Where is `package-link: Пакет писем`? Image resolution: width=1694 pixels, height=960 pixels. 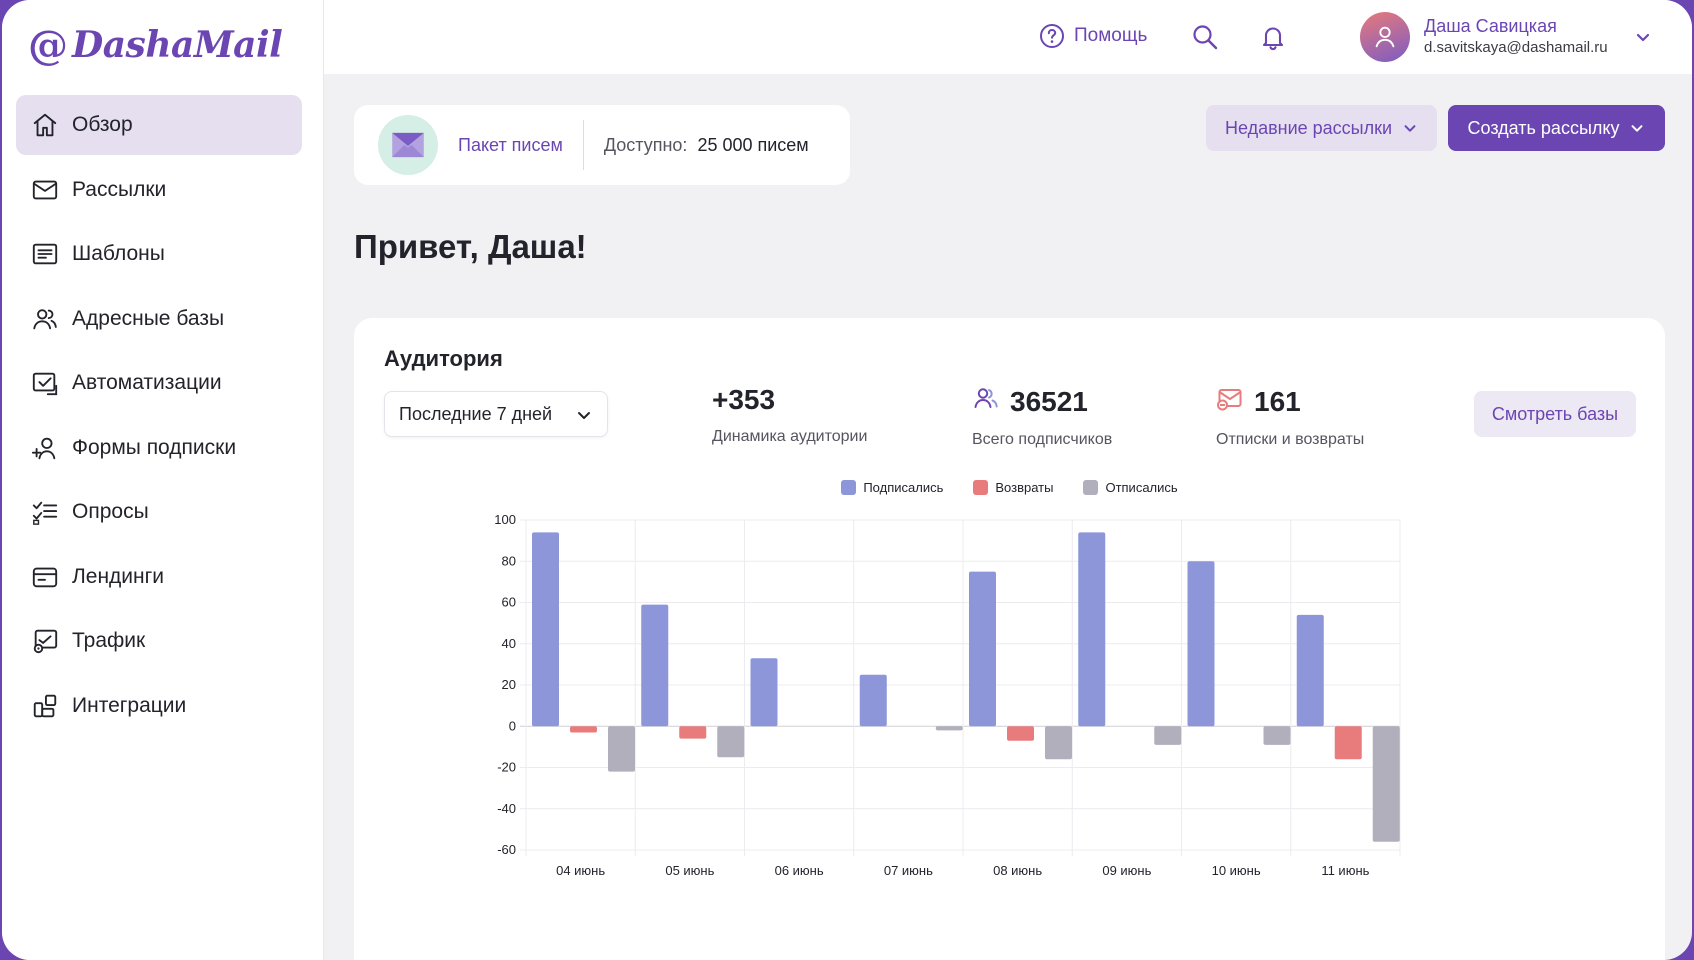 package-link: Пакет писем is located at coordinates (510, 144).